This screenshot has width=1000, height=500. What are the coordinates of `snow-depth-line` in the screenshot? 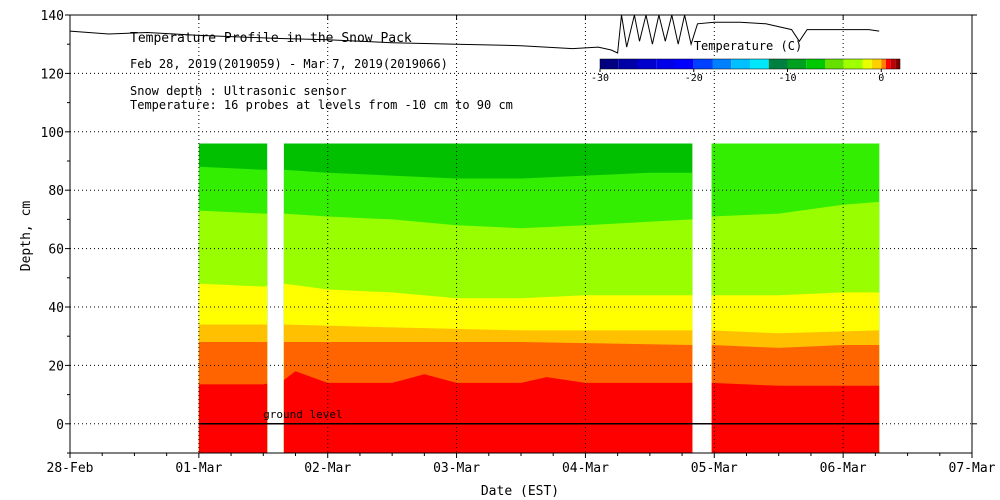 It's located at (474, 34).